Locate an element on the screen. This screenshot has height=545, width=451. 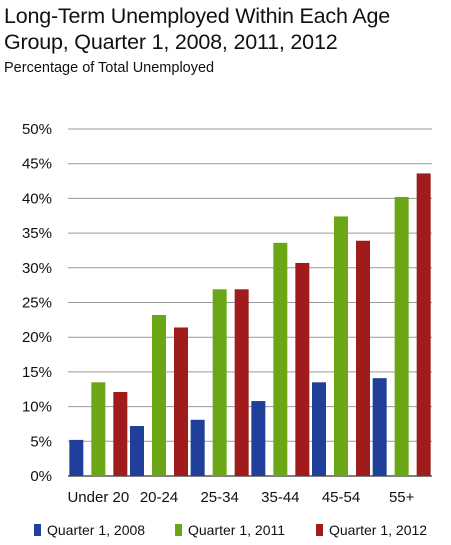
x-tick-label: 35-44 is located at coordinates (280, 497).